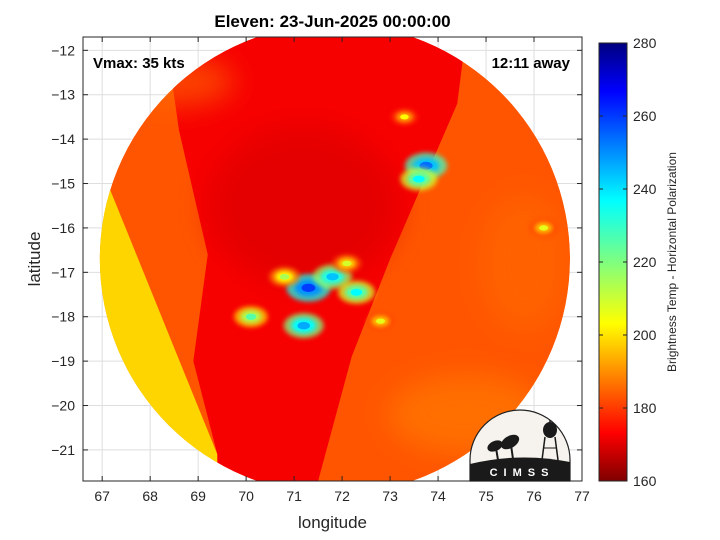  I want to click on x-tick-label: 70, so click(246, 496).